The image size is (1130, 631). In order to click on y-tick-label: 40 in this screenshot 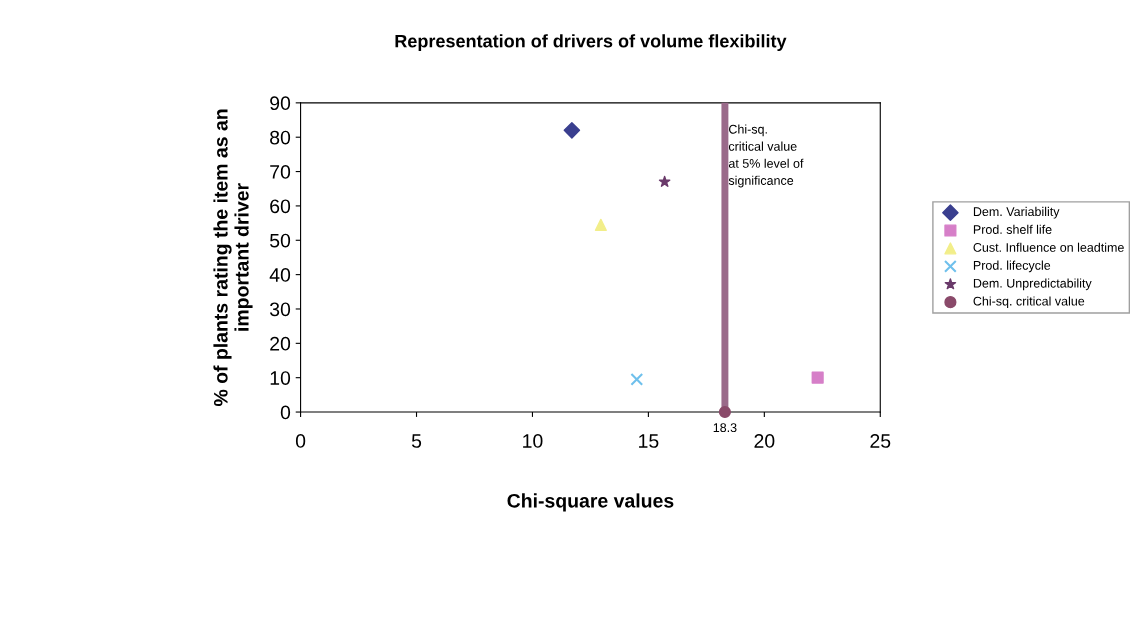, I will do `click(280, 275)`.